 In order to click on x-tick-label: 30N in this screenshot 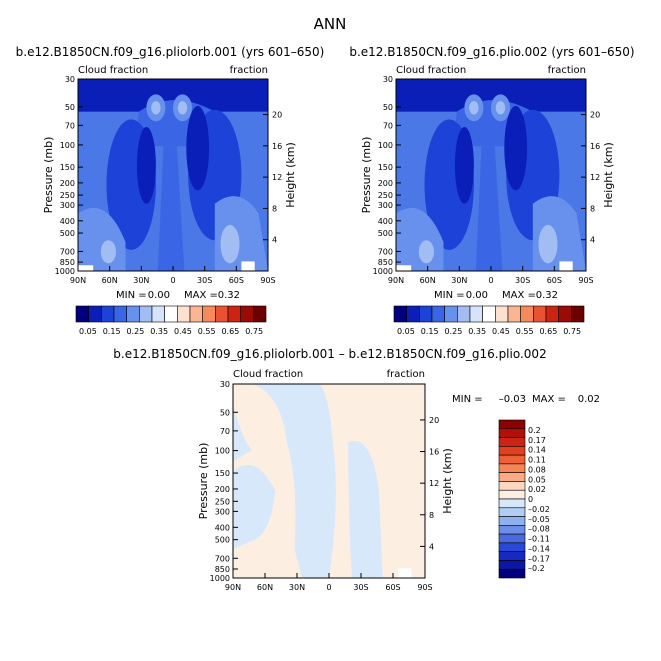, I will do `click(459, 280)`.